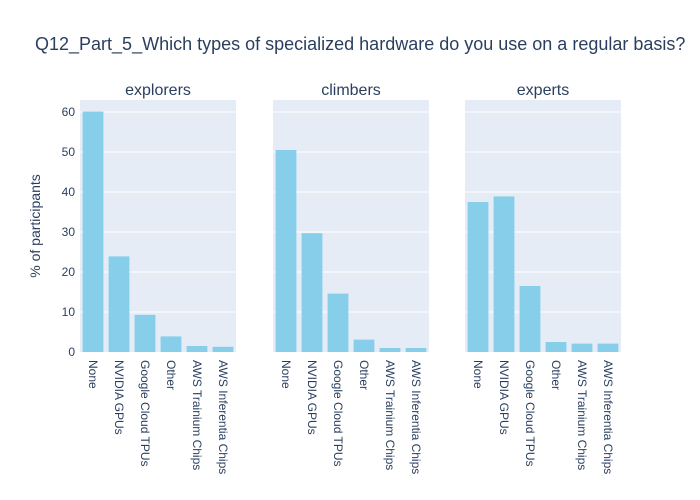  What do you see at coordinates (69, 312) in the screenshot?
I see `y-tick-label: 10` at bounding box center [69, 312].